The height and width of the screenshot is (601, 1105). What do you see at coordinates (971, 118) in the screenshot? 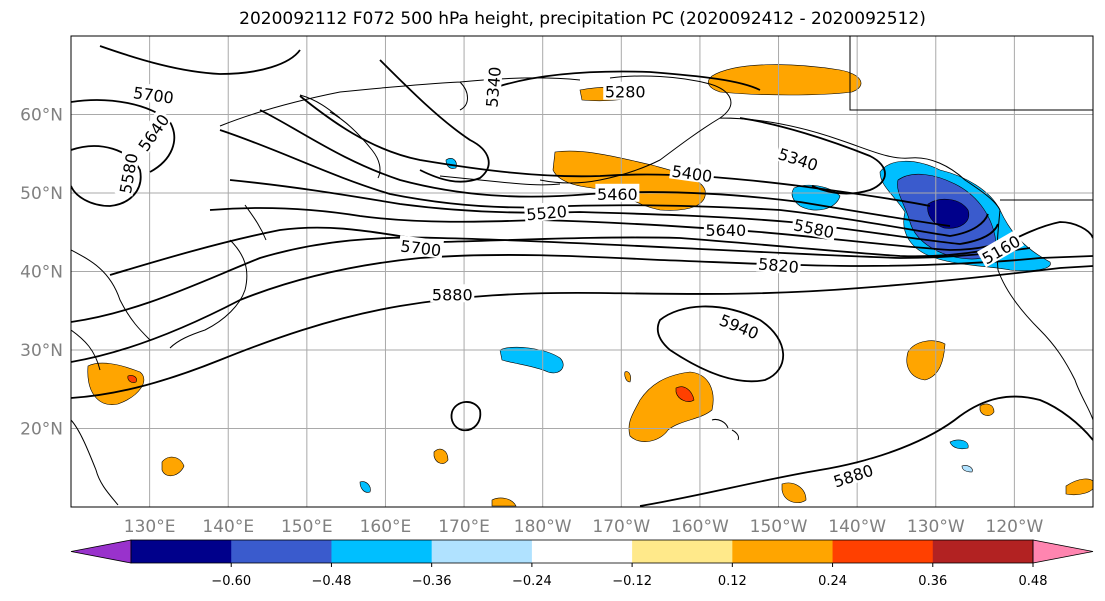
I see `border-canada-us` at bounding box center [971, 118].